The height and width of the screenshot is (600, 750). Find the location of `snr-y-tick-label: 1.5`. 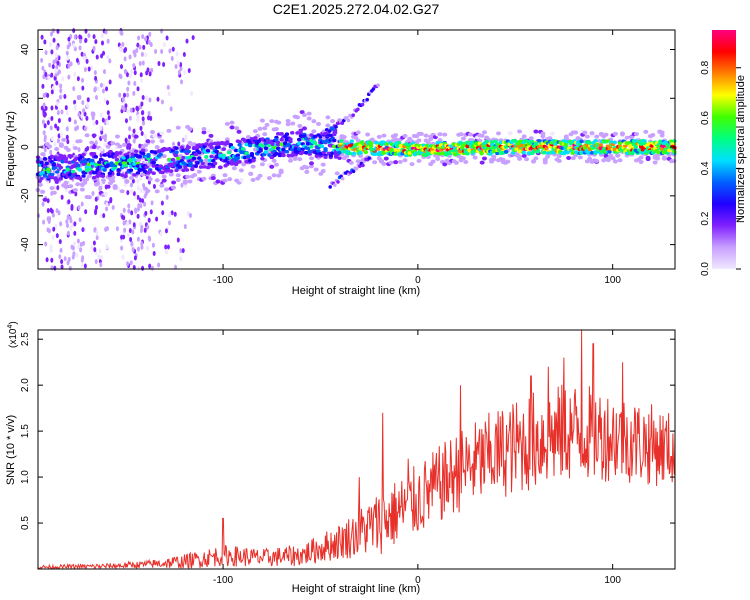

snr-y-tick-label: 1.5 is located at coordinates (25, 431).